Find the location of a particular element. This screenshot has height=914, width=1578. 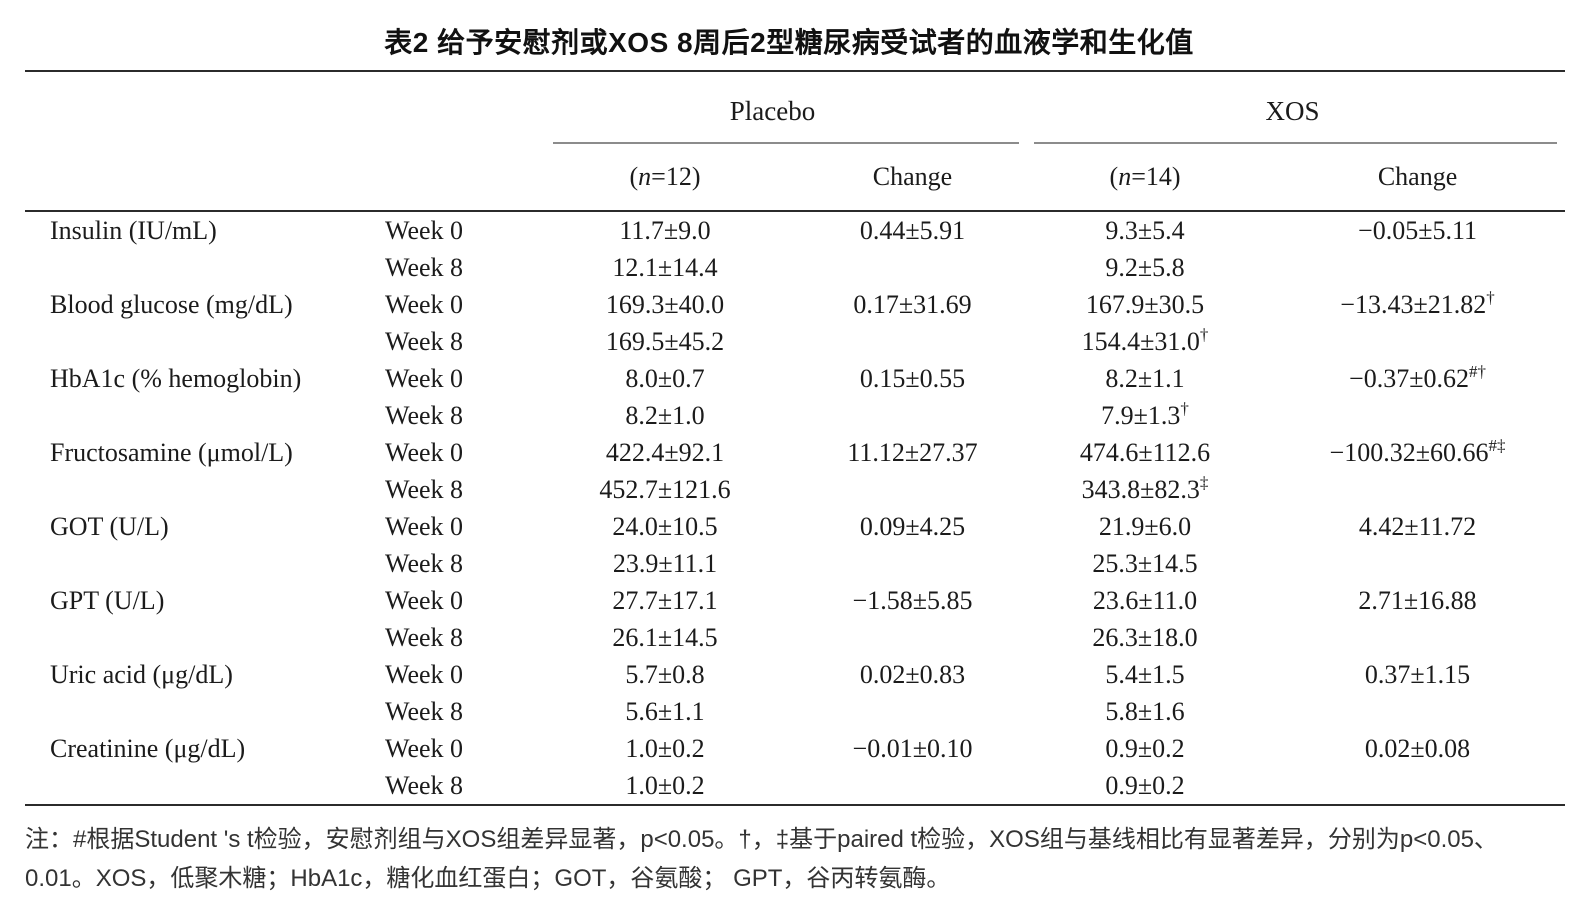

analyte-label: GOT (U/L) is located at coordinates (109, 526).